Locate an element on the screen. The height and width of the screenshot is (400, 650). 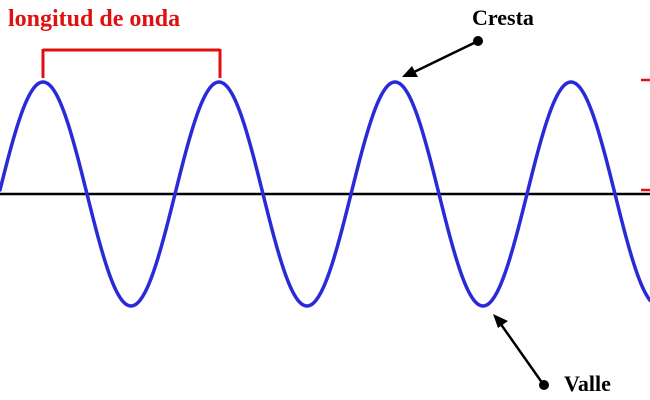
crest-pointer-dot is located at coordinates (478, 41).